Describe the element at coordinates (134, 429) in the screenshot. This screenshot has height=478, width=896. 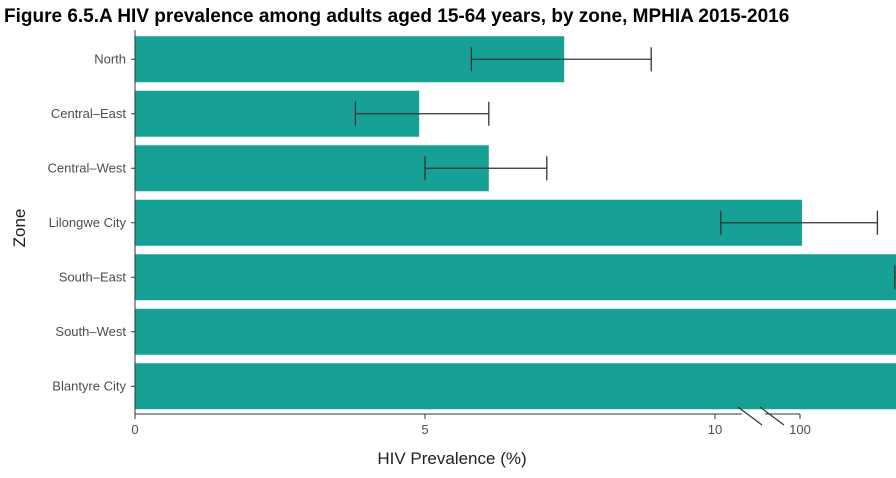
I see `x-tick-label: 0` at that location.